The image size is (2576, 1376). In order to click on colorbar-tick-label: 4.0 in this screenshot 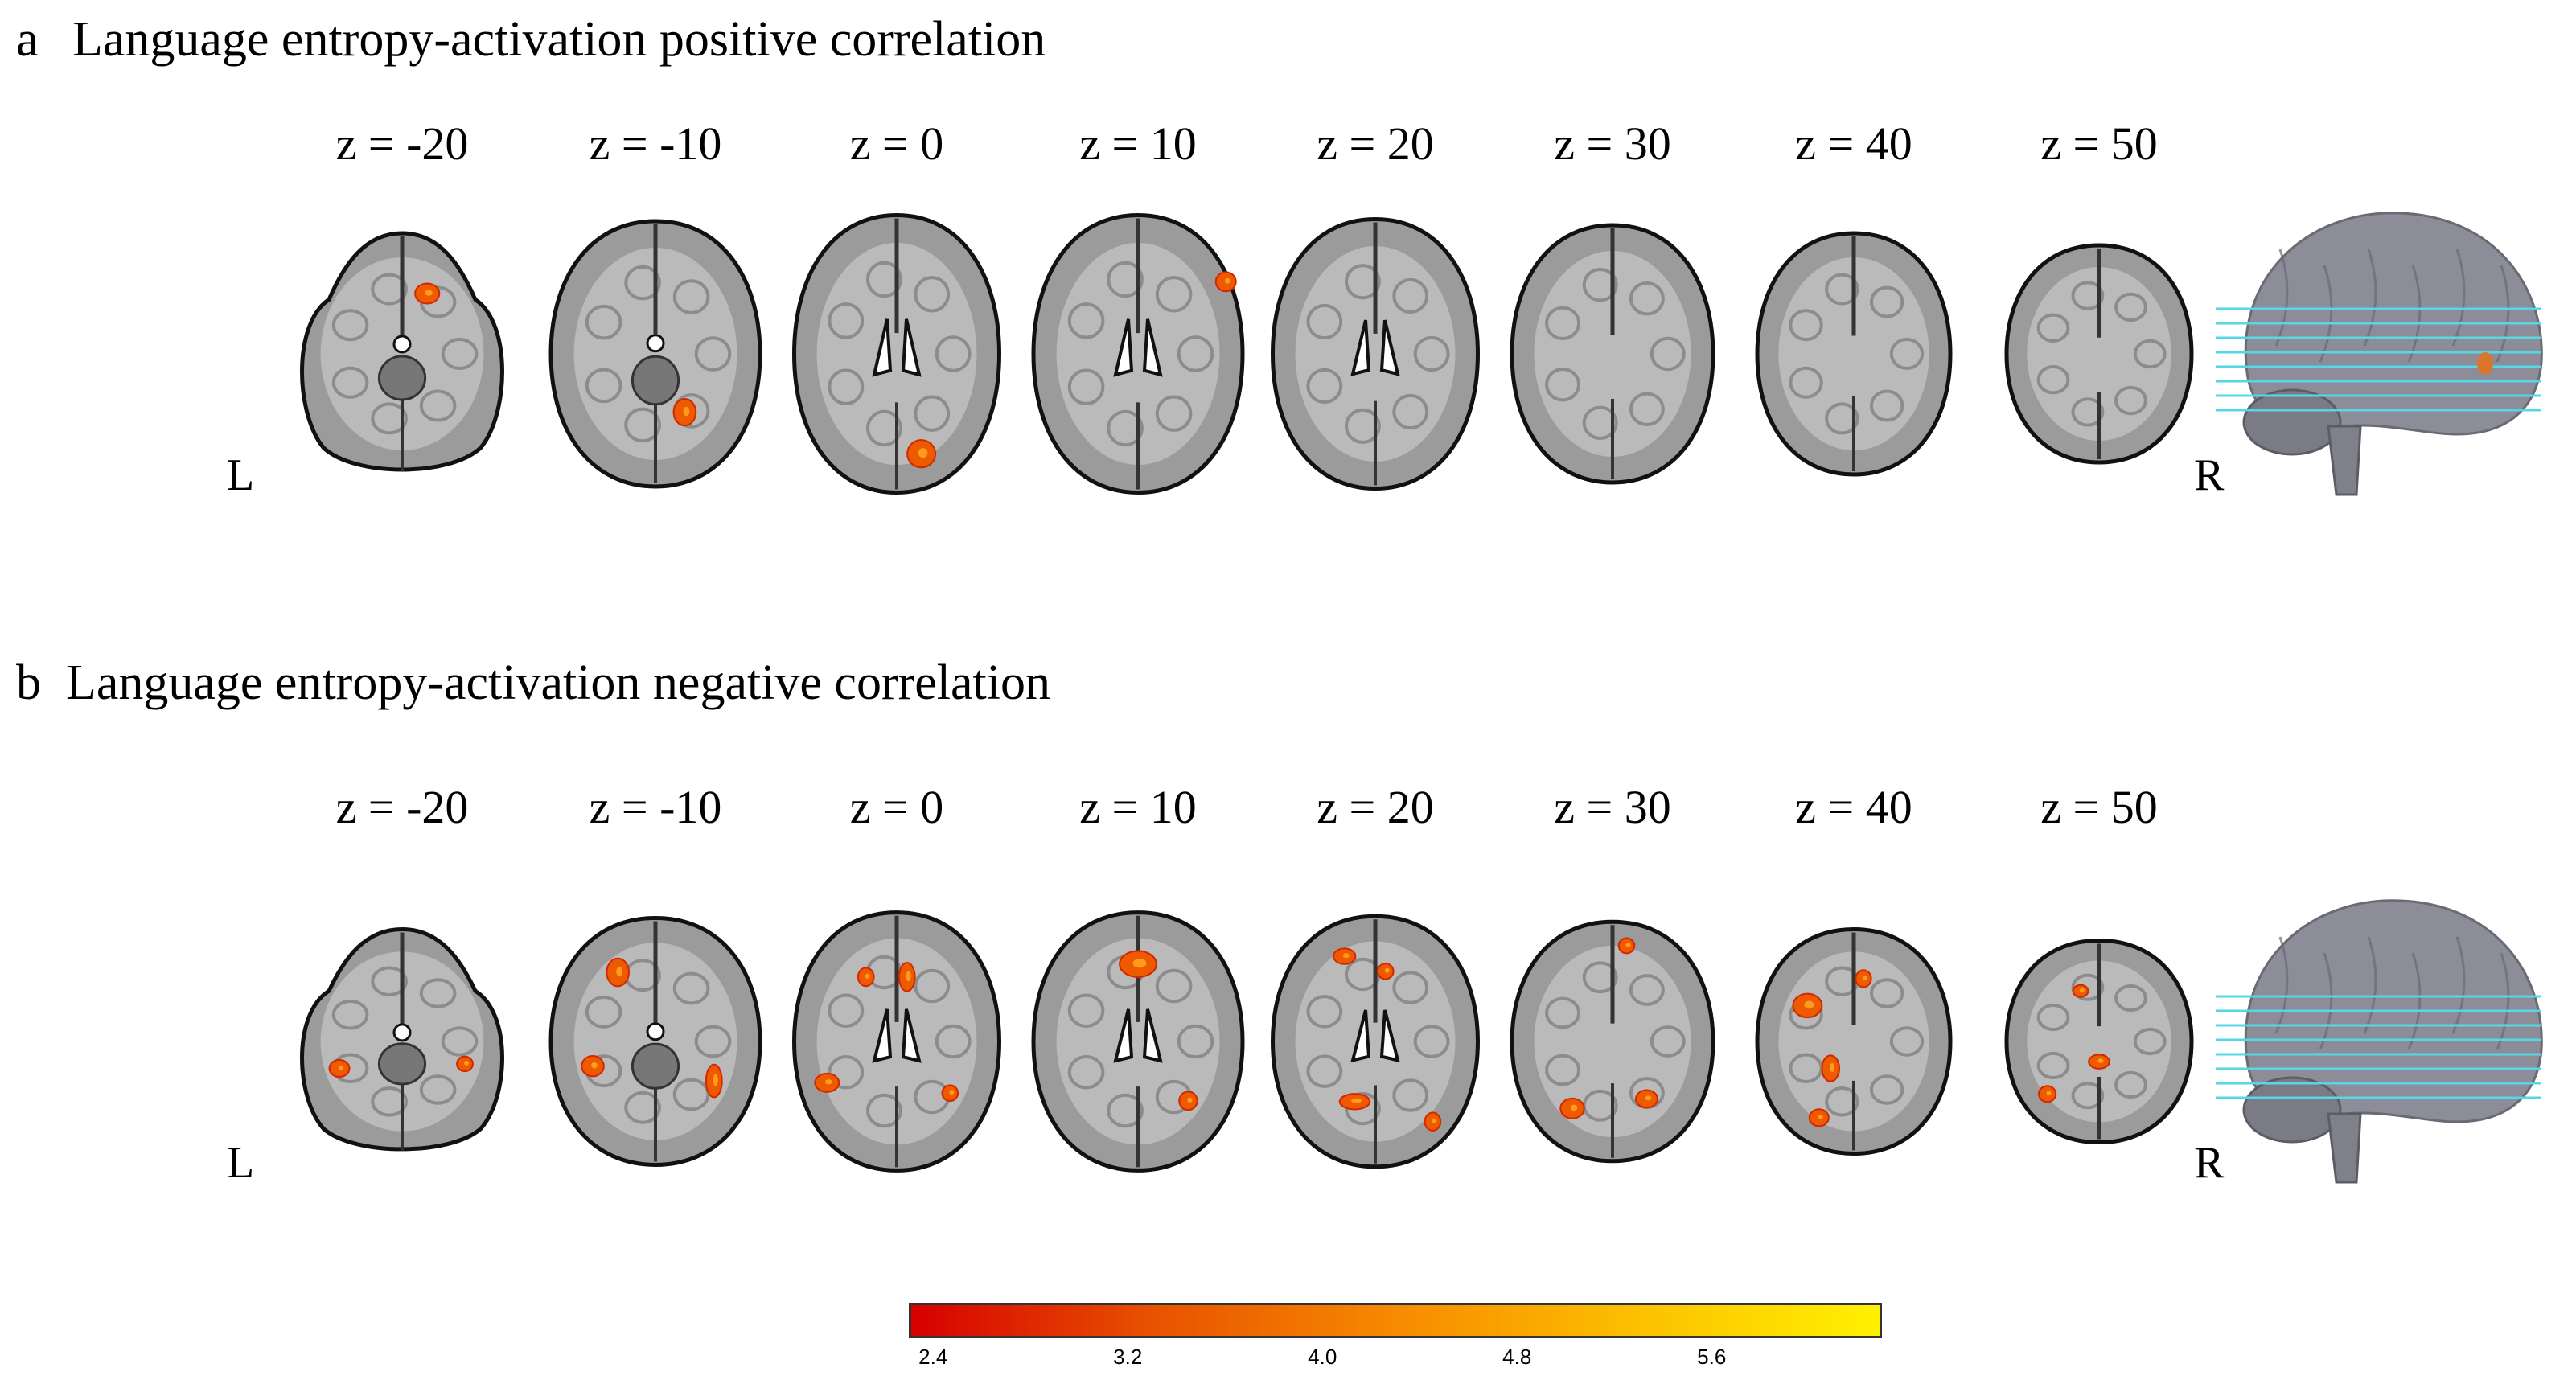, I will do `click(1322, 1357)`.